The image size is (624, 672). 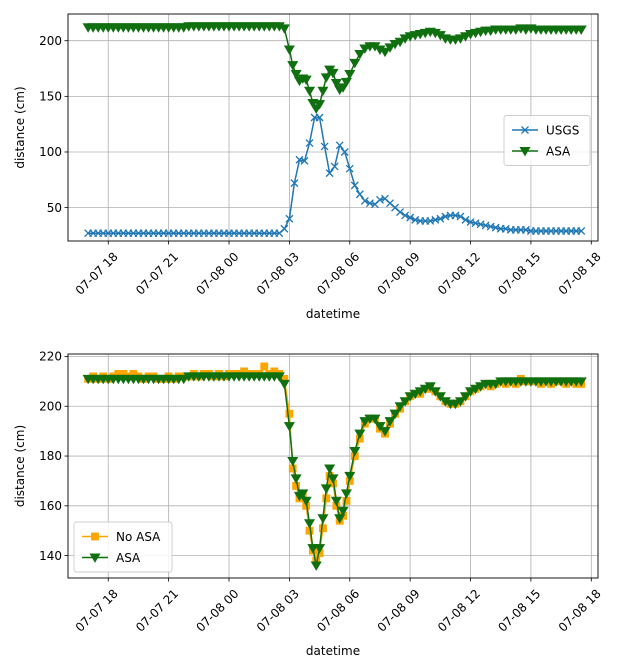 I want to click on y-tick-label: 150, so click(x=50, y=97).